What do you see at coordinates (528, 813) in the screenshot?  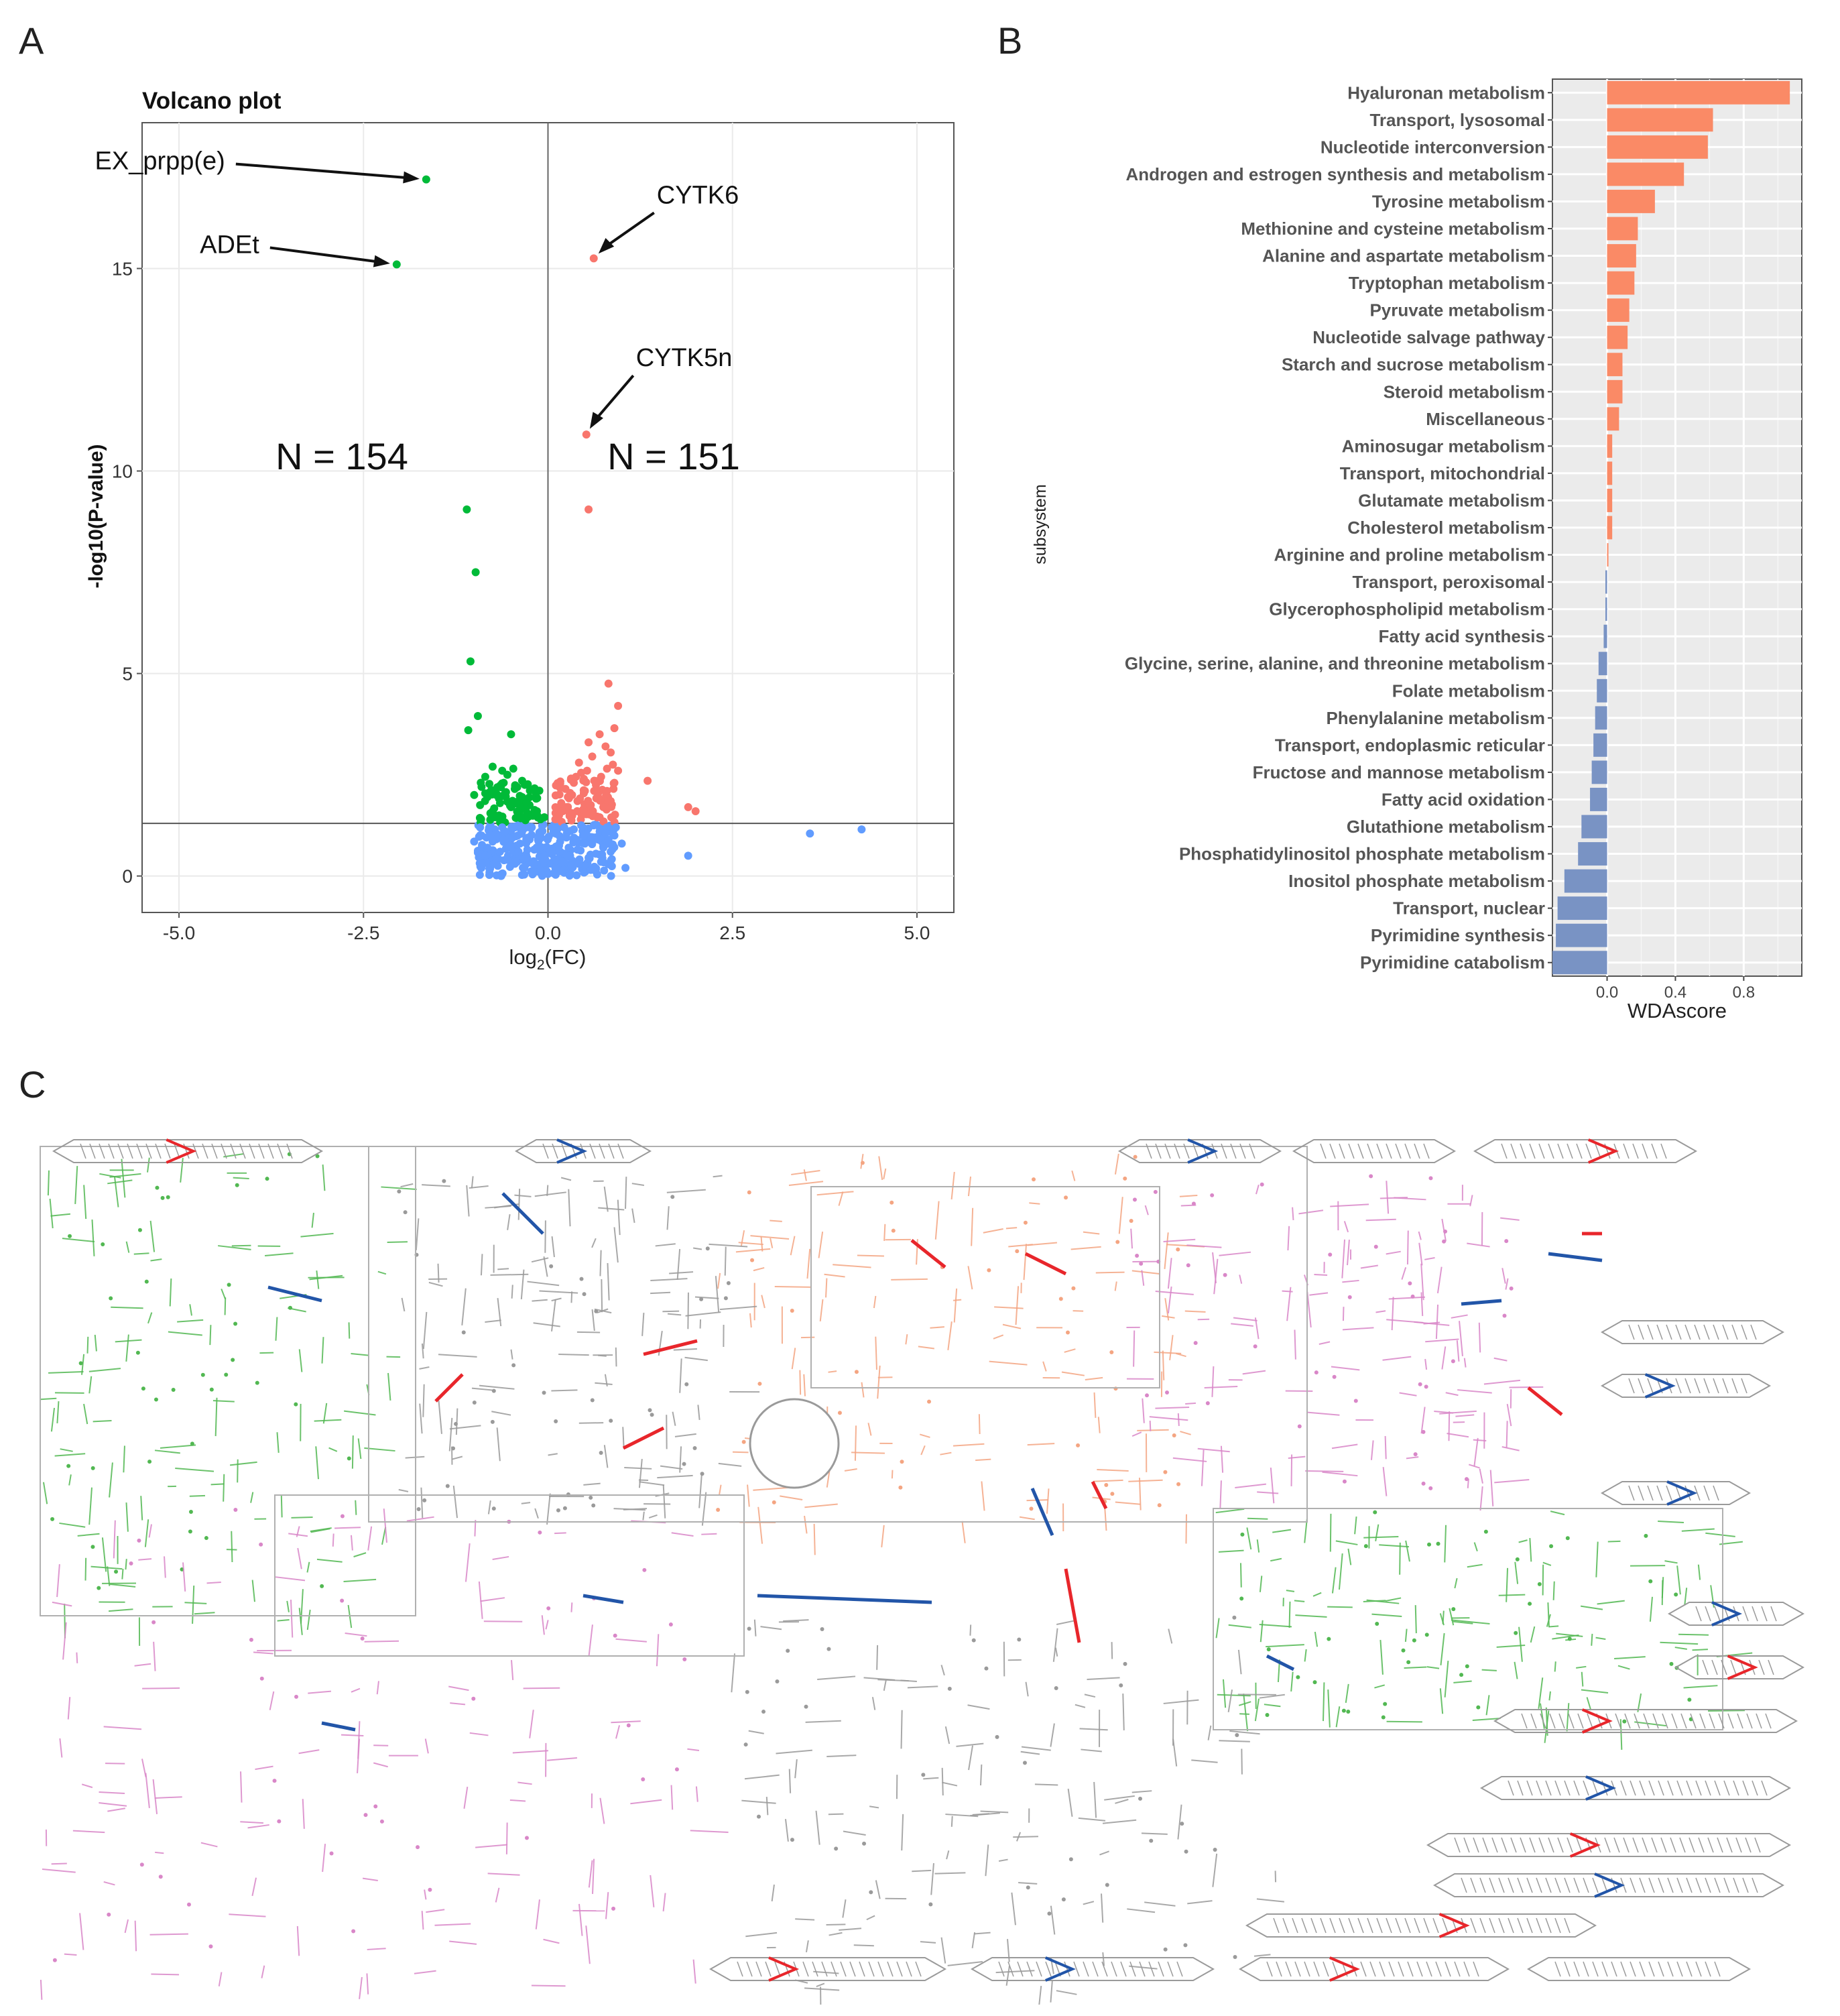 I see `volcano-point-down` at bounding box center [528, 813].